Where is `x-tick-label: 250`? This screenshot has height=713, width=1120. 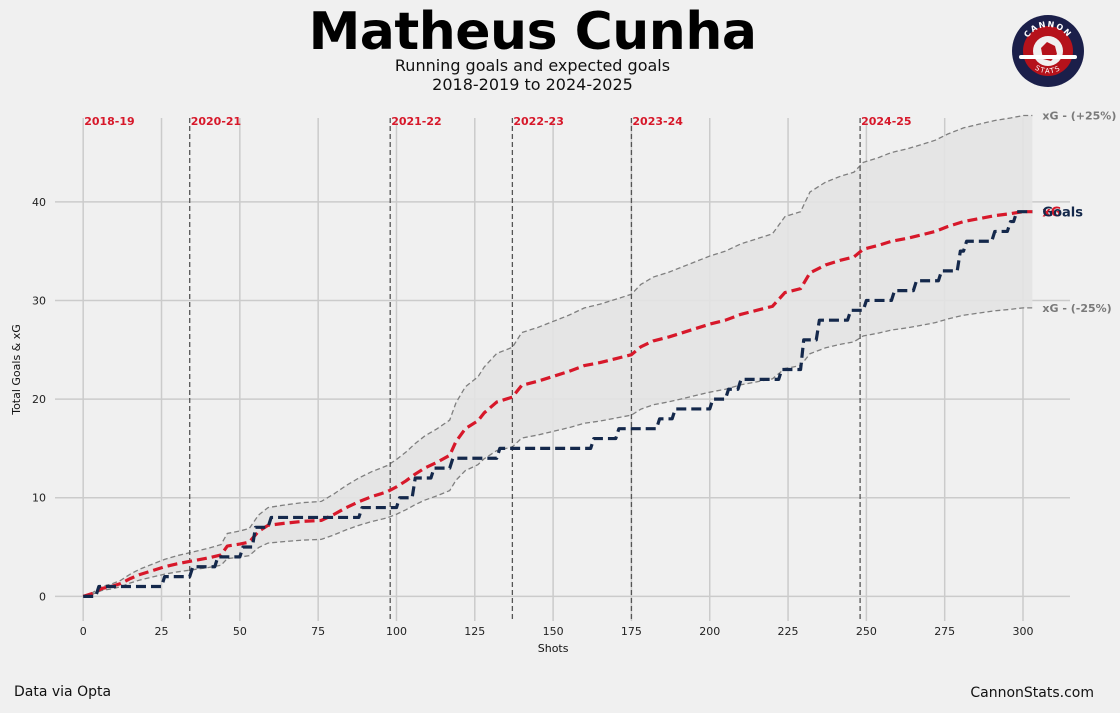
x-tick-label: 250 is located at coordinates (866, 631).